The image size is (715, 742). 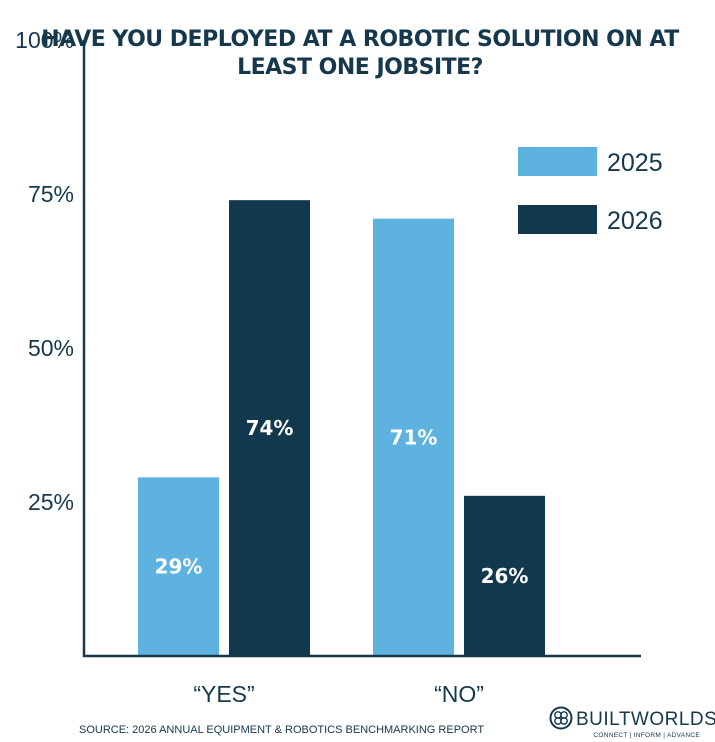 I want to click on legend-swatch-2026, so click(x=557, y=219).